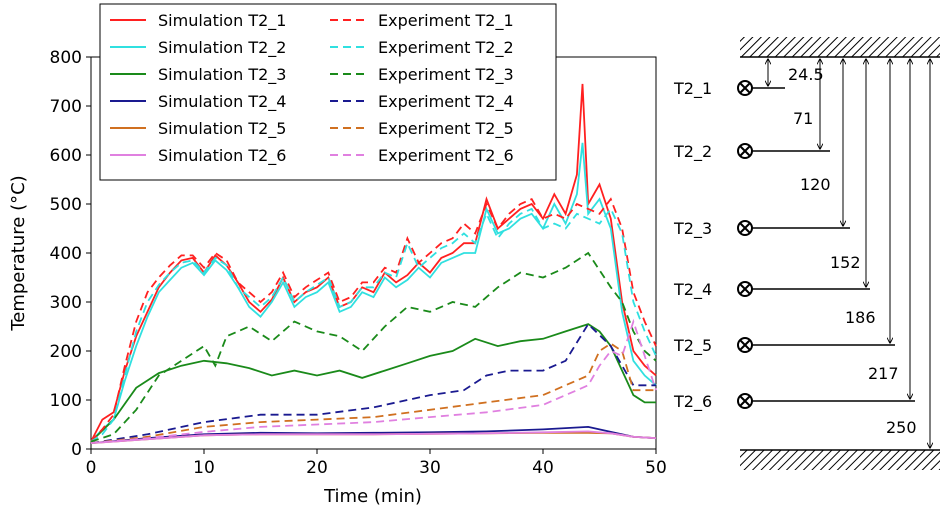  Describe the element at coordinates (692, 89) in the screenshot. I see `sensor-label: T2_1` at that location.